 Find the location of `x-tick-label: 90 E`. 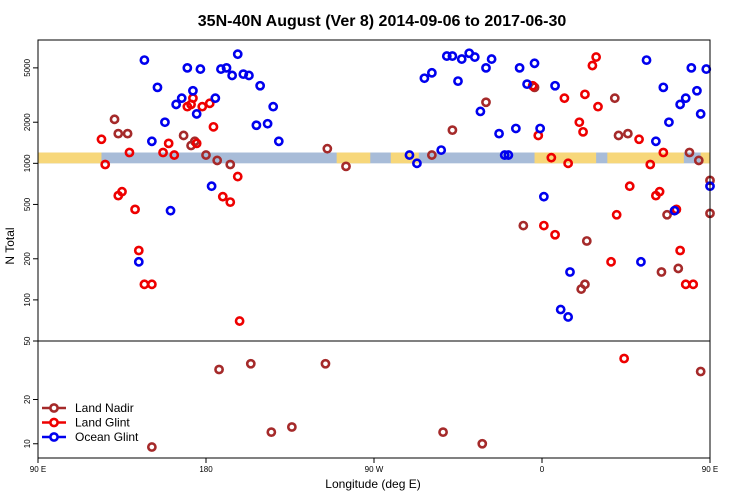

x-tick-label: 90 E is located at coordinates (710, 469).